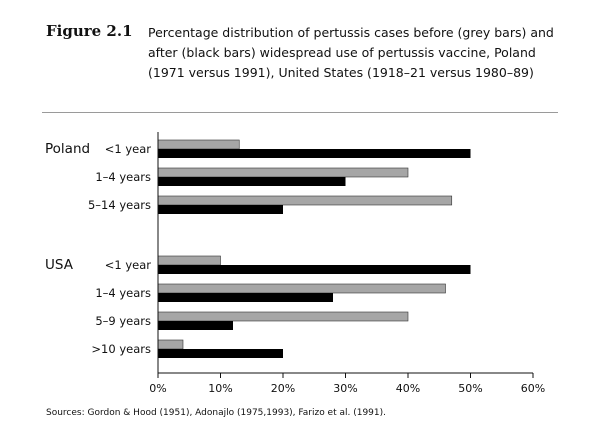 The image size is (600, 442). I want to click on x-tick-label: 10%, so click(220, 388).